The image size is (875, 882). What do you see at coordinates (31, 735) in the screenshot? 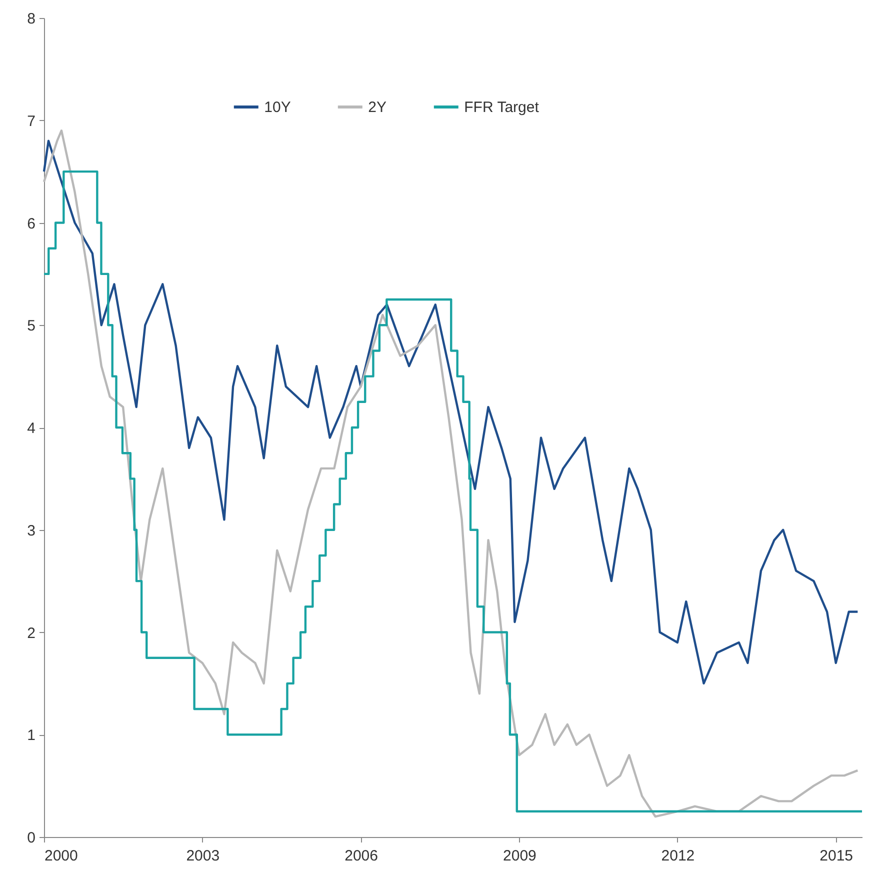
I see `y-tick-label: 1` at bounding box center [31, 735].